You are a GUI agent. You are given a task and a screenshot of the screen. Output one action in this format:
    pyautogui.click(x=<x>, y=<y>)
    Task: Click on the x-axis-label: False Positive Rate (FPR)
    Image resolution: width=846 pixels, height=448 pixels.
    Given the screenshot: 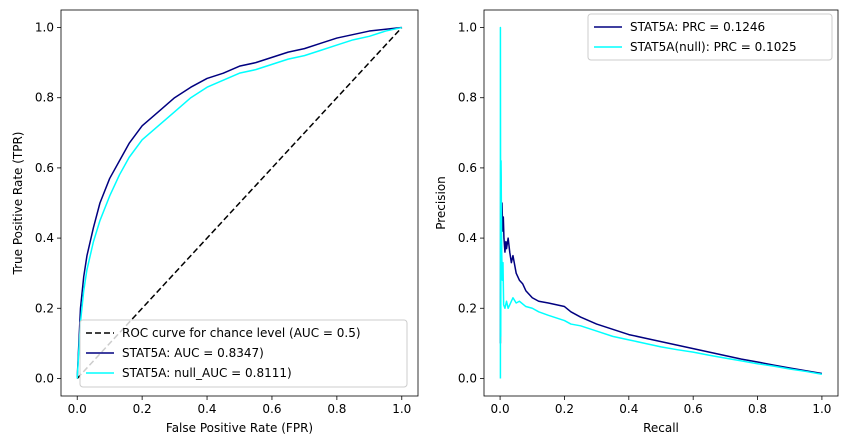 What is the action you would take?
    pyautogui.click(x=239, y=428)
    